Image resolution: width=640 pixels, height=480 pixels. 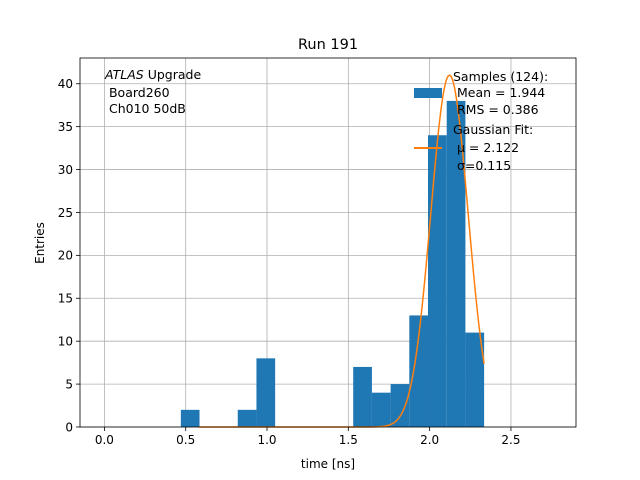 I want to click on x-axis-label: time [ns], so click(x=328, y=464).